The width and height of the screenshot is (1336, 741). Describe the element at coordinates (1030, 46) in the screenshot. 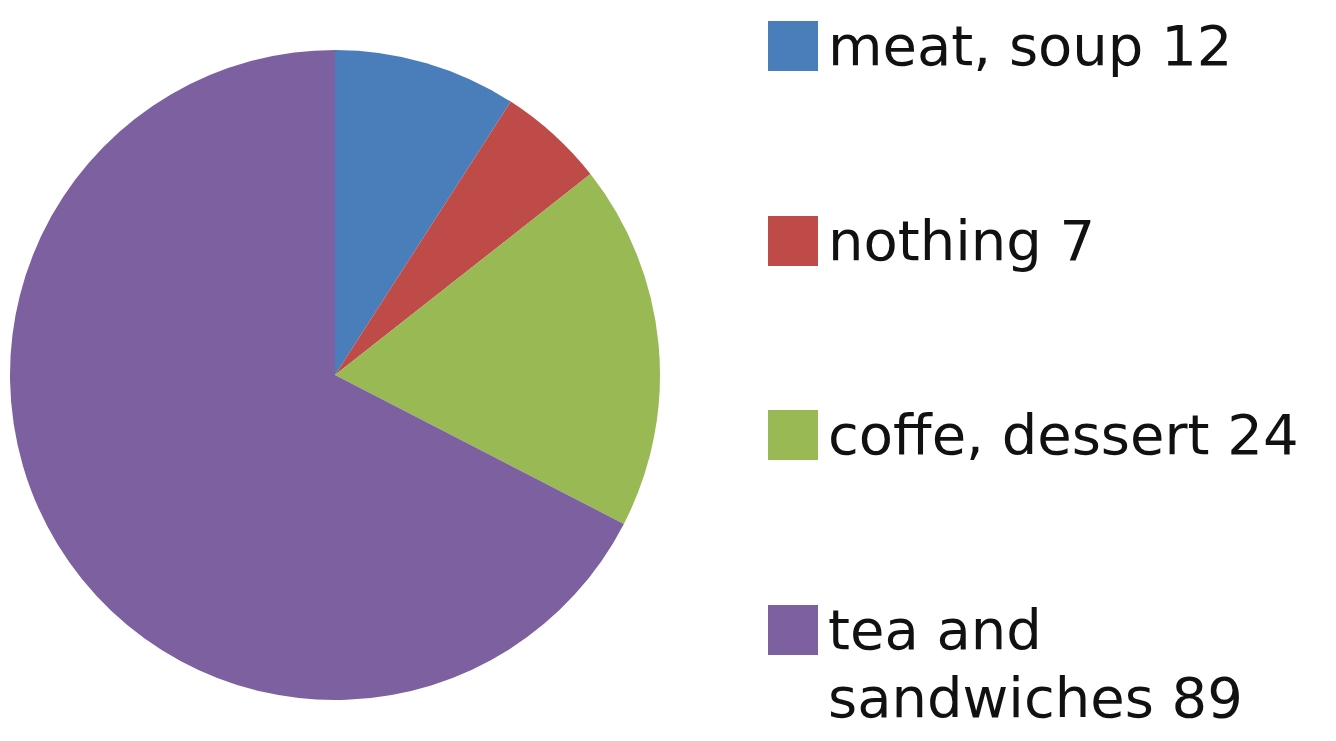

I see `legend-label: meat, soup 12` at that location.